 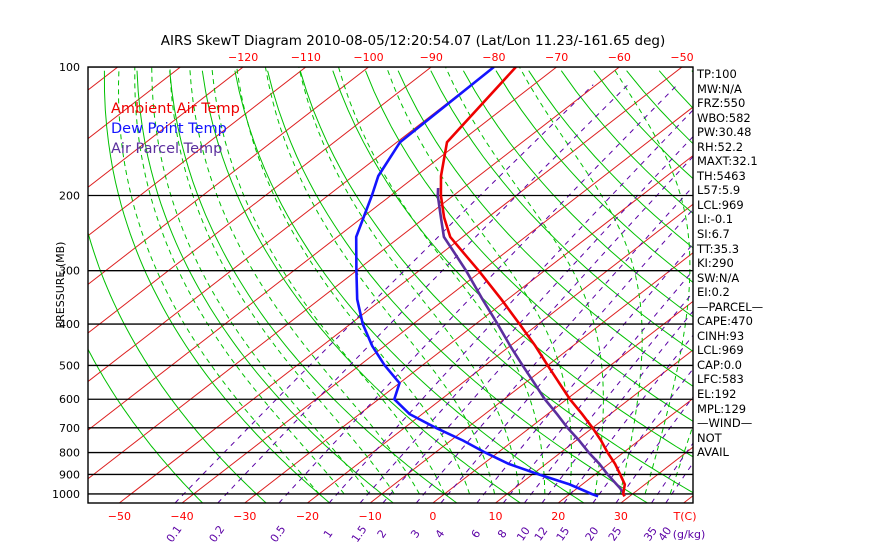 I want to click on pressure-tick-label: 500, so click(x=69, y=365).